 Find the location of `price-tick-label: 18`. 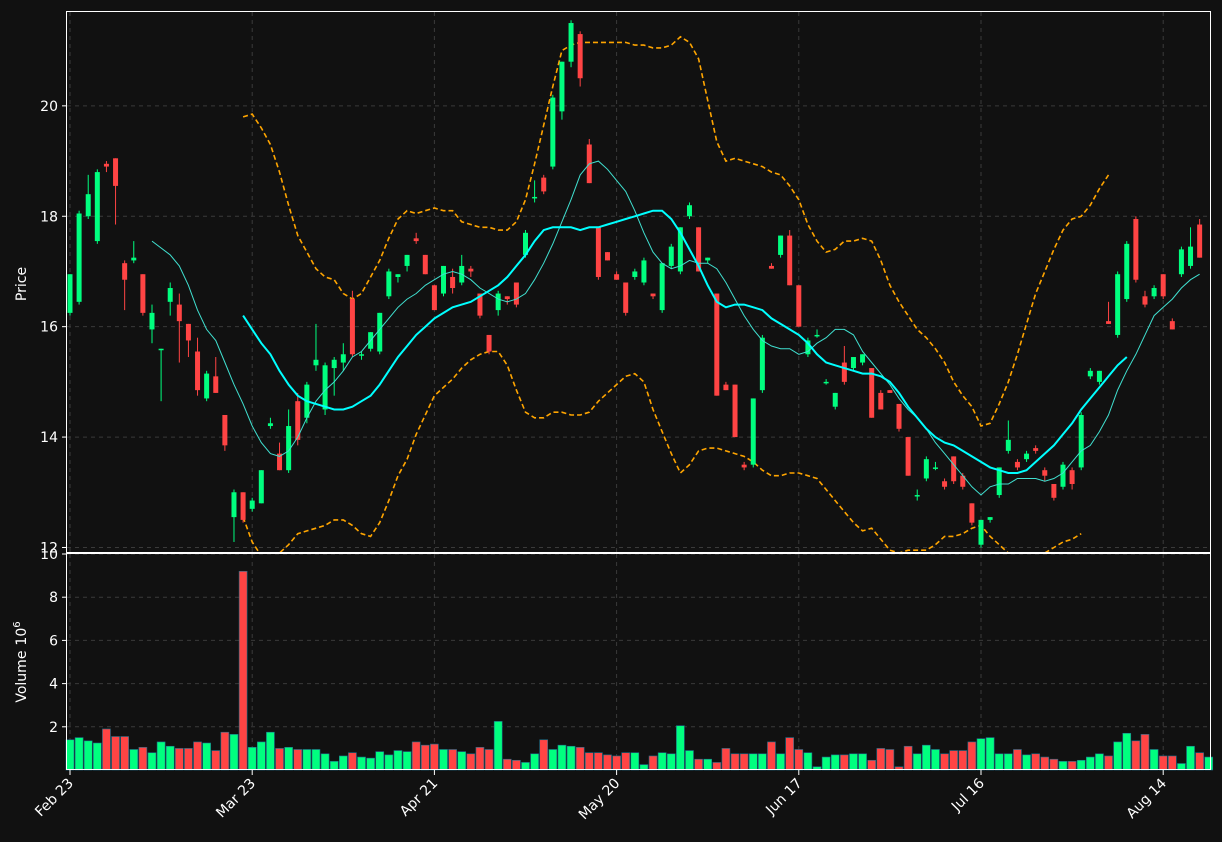

price-tick-label: 18 is located at coordinates (49, 217).